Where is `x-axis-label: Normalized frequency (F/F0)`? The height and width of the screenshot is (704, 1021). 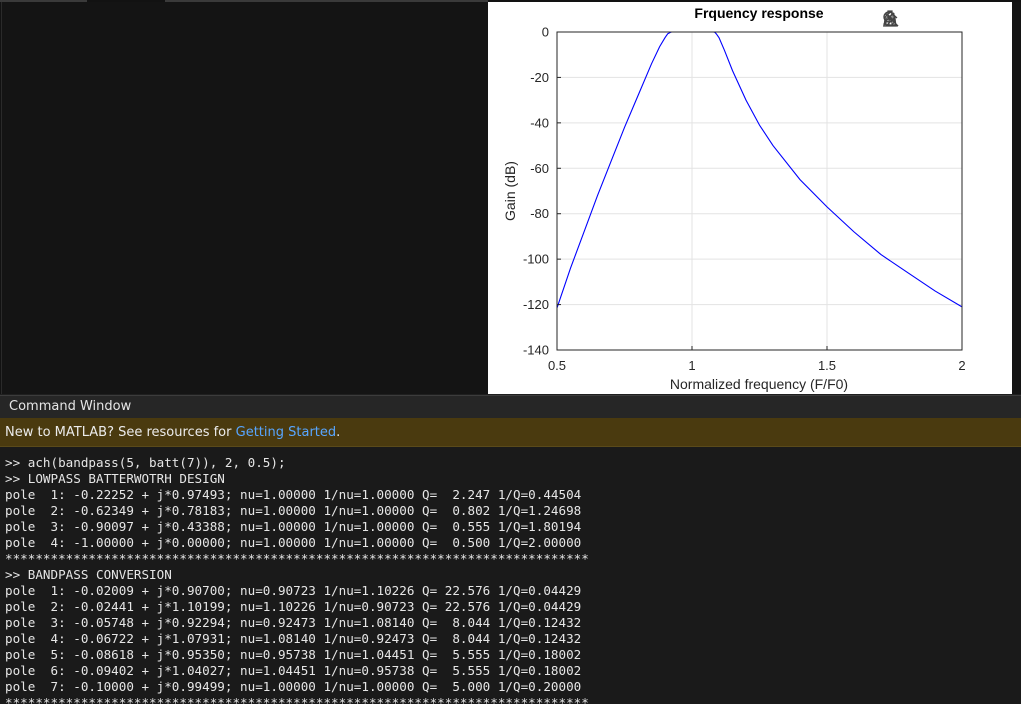 x-axis-label: Normalized frequency (F/F0) is located at coordinates (759, 384).